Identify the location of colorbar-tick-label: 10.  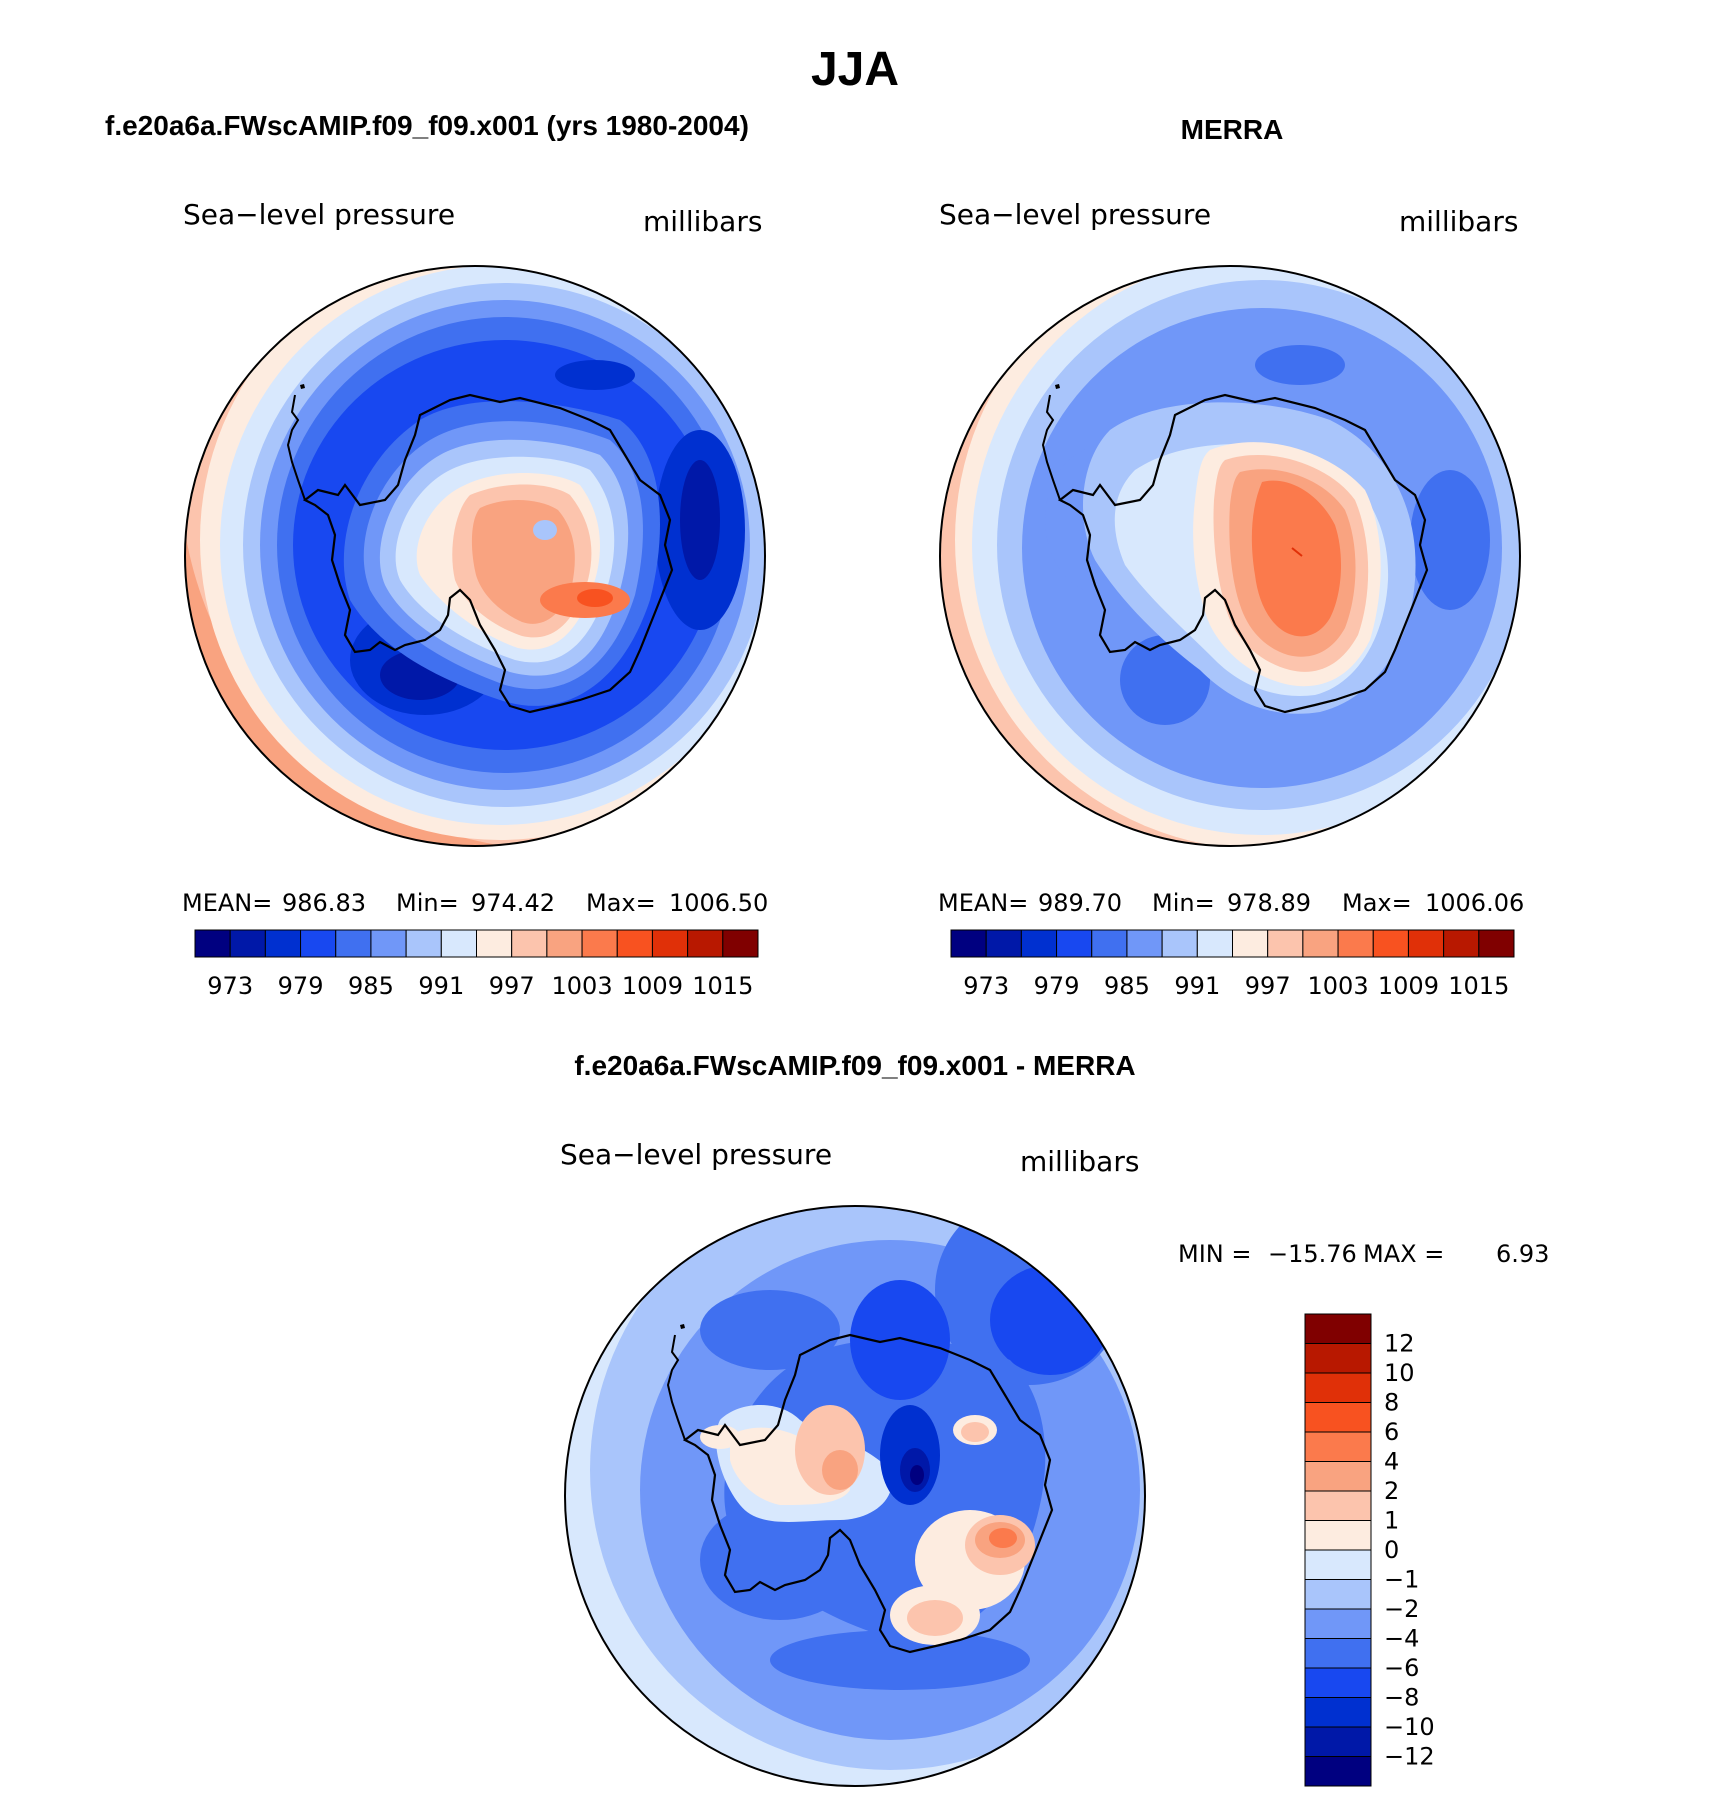
(1399, 1373).